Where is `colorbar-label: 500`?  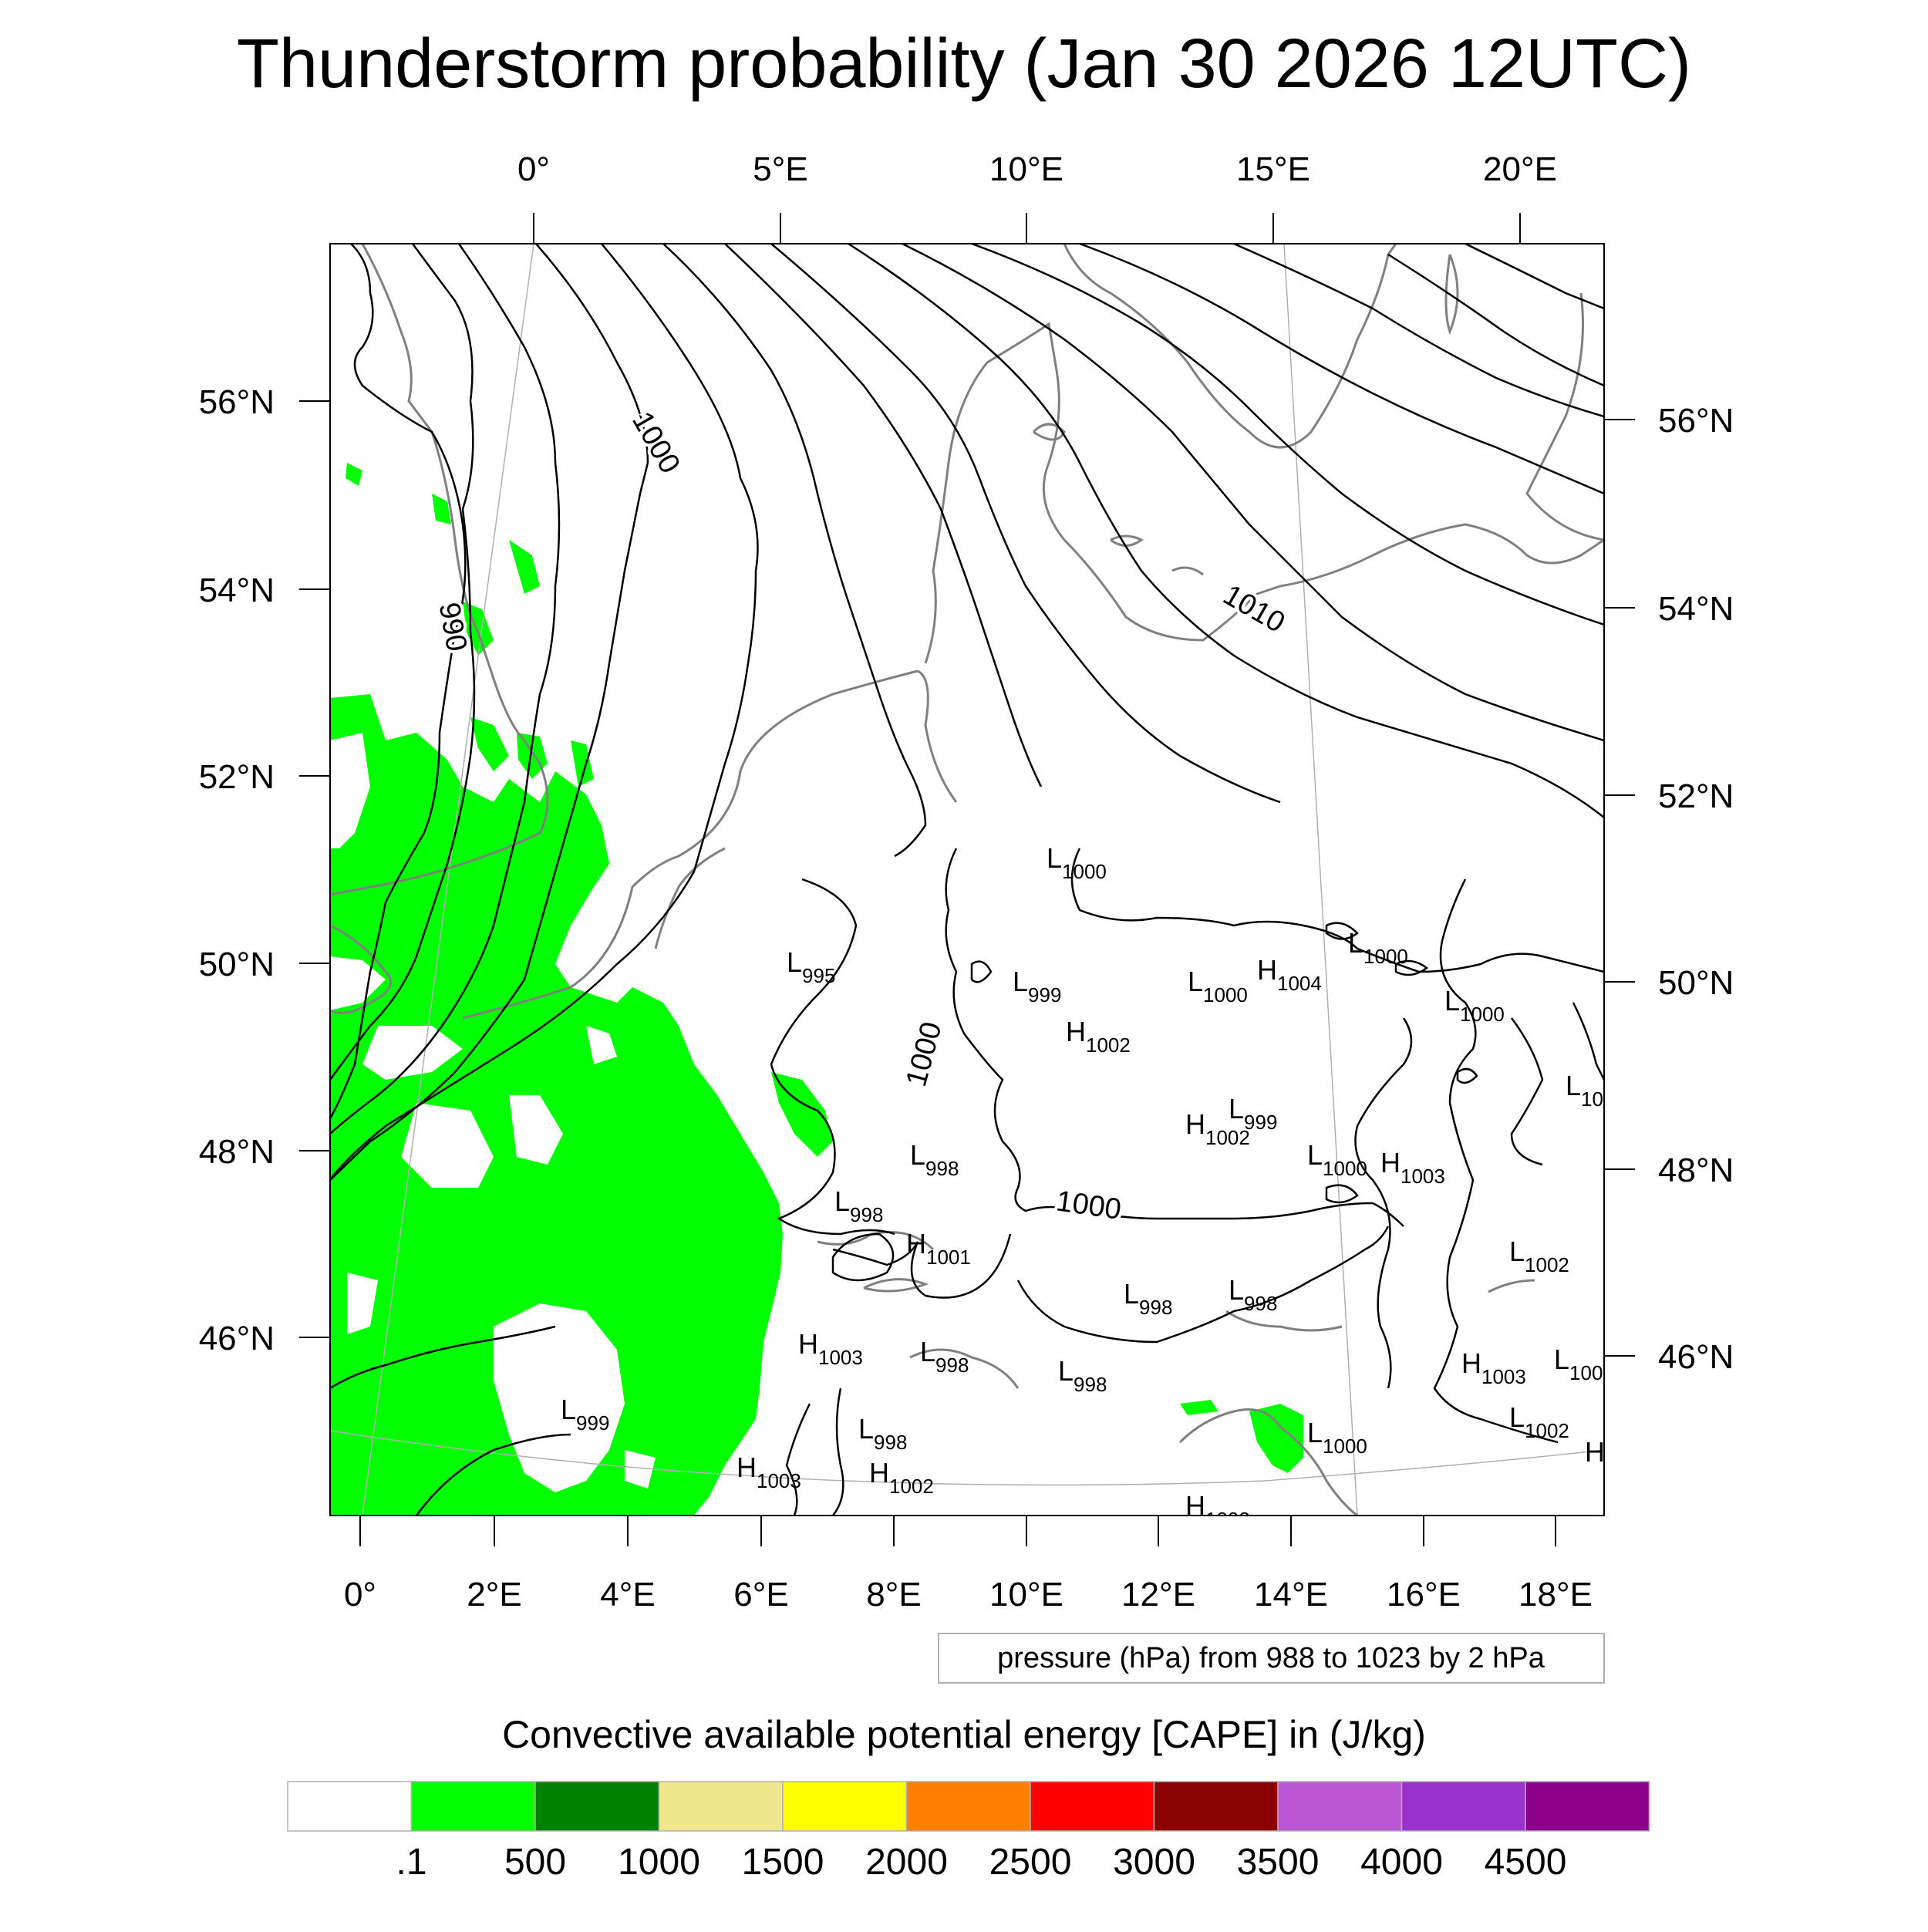 colorbar-label: 500 is located at coordinates (535, 1862).